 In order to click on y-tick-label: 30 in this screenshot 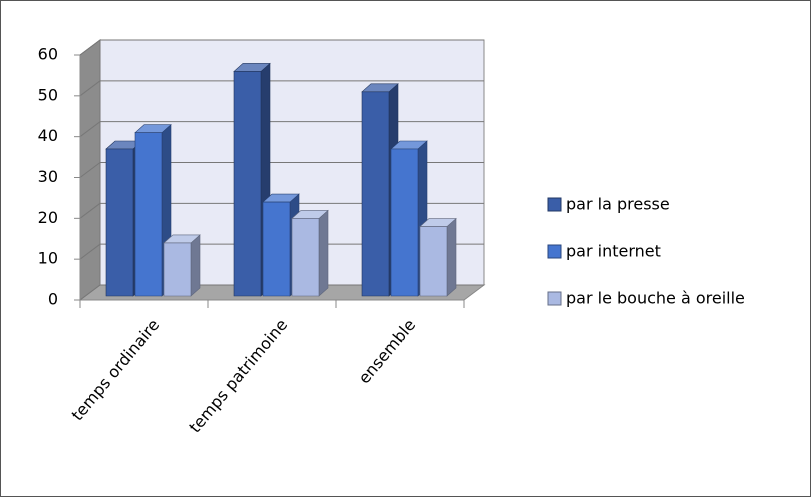, I will do `click(48, 176)`.